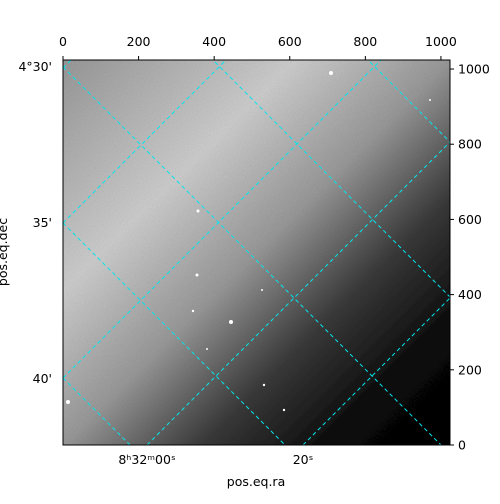 This screenshot has width=500, height=504. What do you see at coordinates (5, 252) in the screenshot?
I see `y-axis-label: pos.eq.dec` at bounding box center [5, 252].